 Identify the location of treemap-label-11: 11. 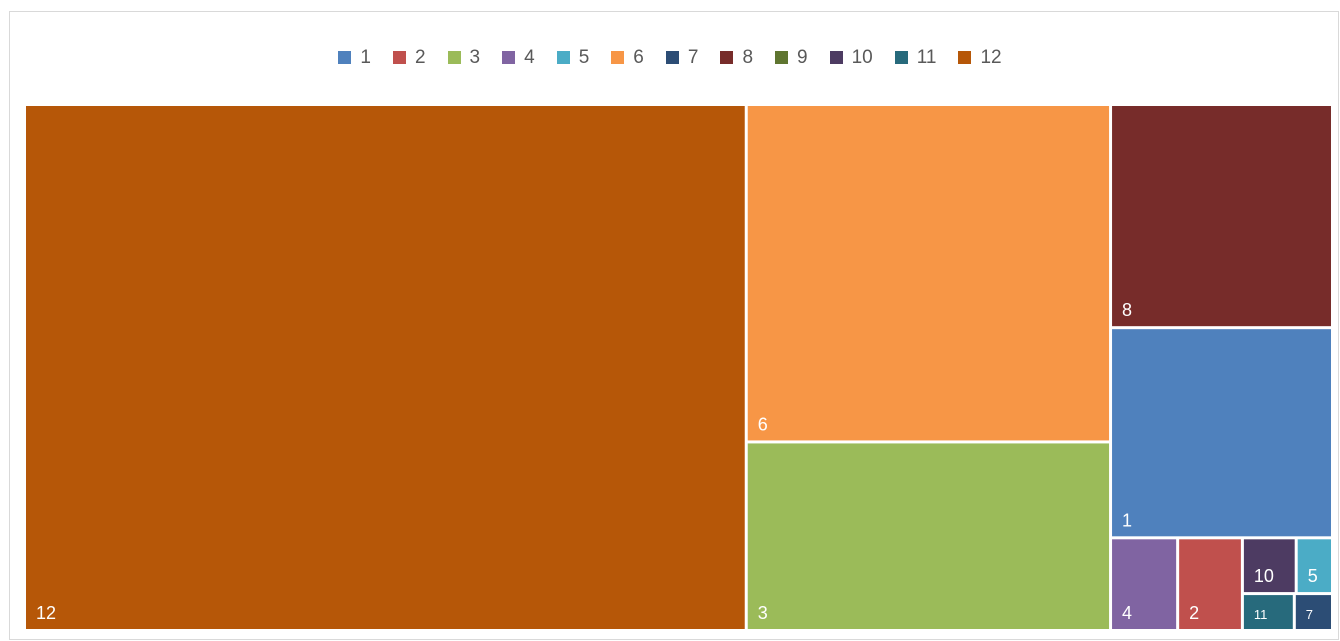
(1261, 614).